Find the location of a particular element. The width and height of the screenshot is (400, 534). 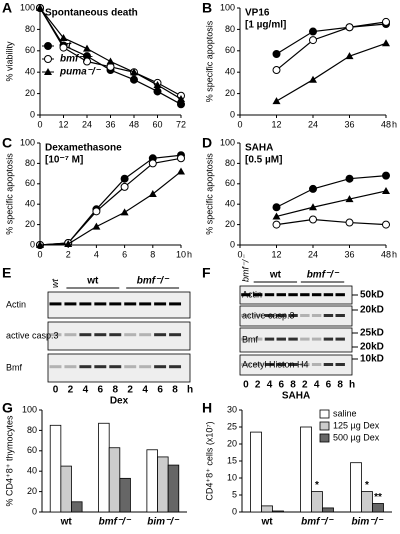

legend-label: puma⁻/⁻ is located at coordinates (80, 72).